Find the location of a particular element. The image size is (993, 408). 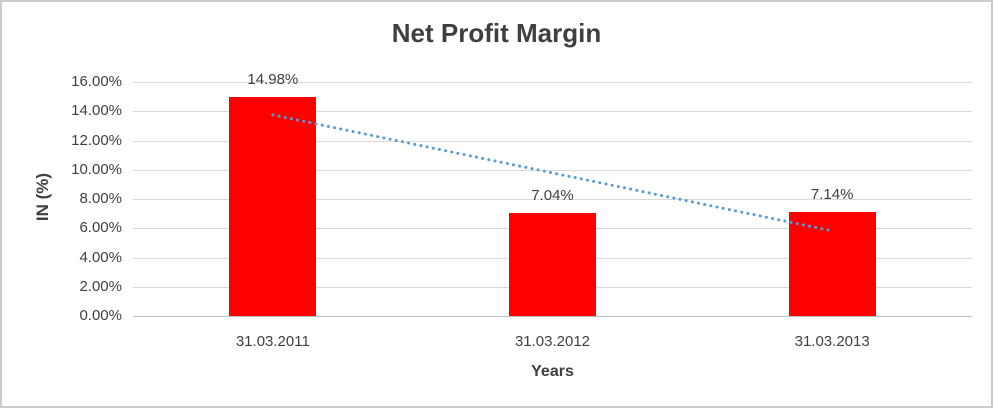

y-tick-label: 4.00% is located at coordinates (100, 257).